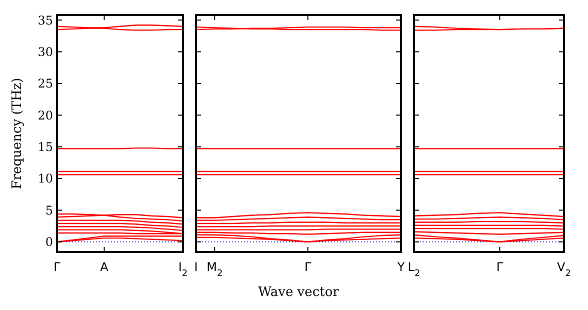 The width and height of the screenshot is (588, 310). What do you see at coordinates (45, 83) in the screenshot?
I see `y-tick-label: 25` at bounding box center [45, 83].